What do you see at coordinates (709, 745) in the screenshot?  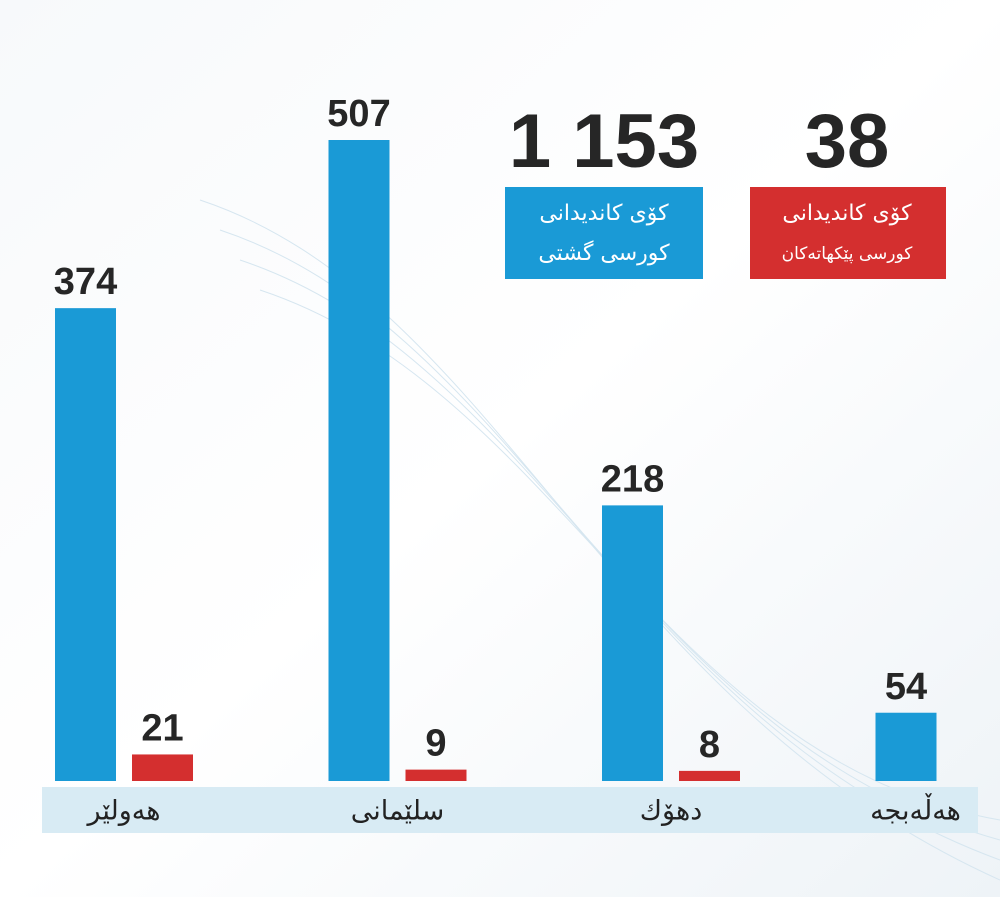 I see `value-label: 8` at bounding box center [709, 745].